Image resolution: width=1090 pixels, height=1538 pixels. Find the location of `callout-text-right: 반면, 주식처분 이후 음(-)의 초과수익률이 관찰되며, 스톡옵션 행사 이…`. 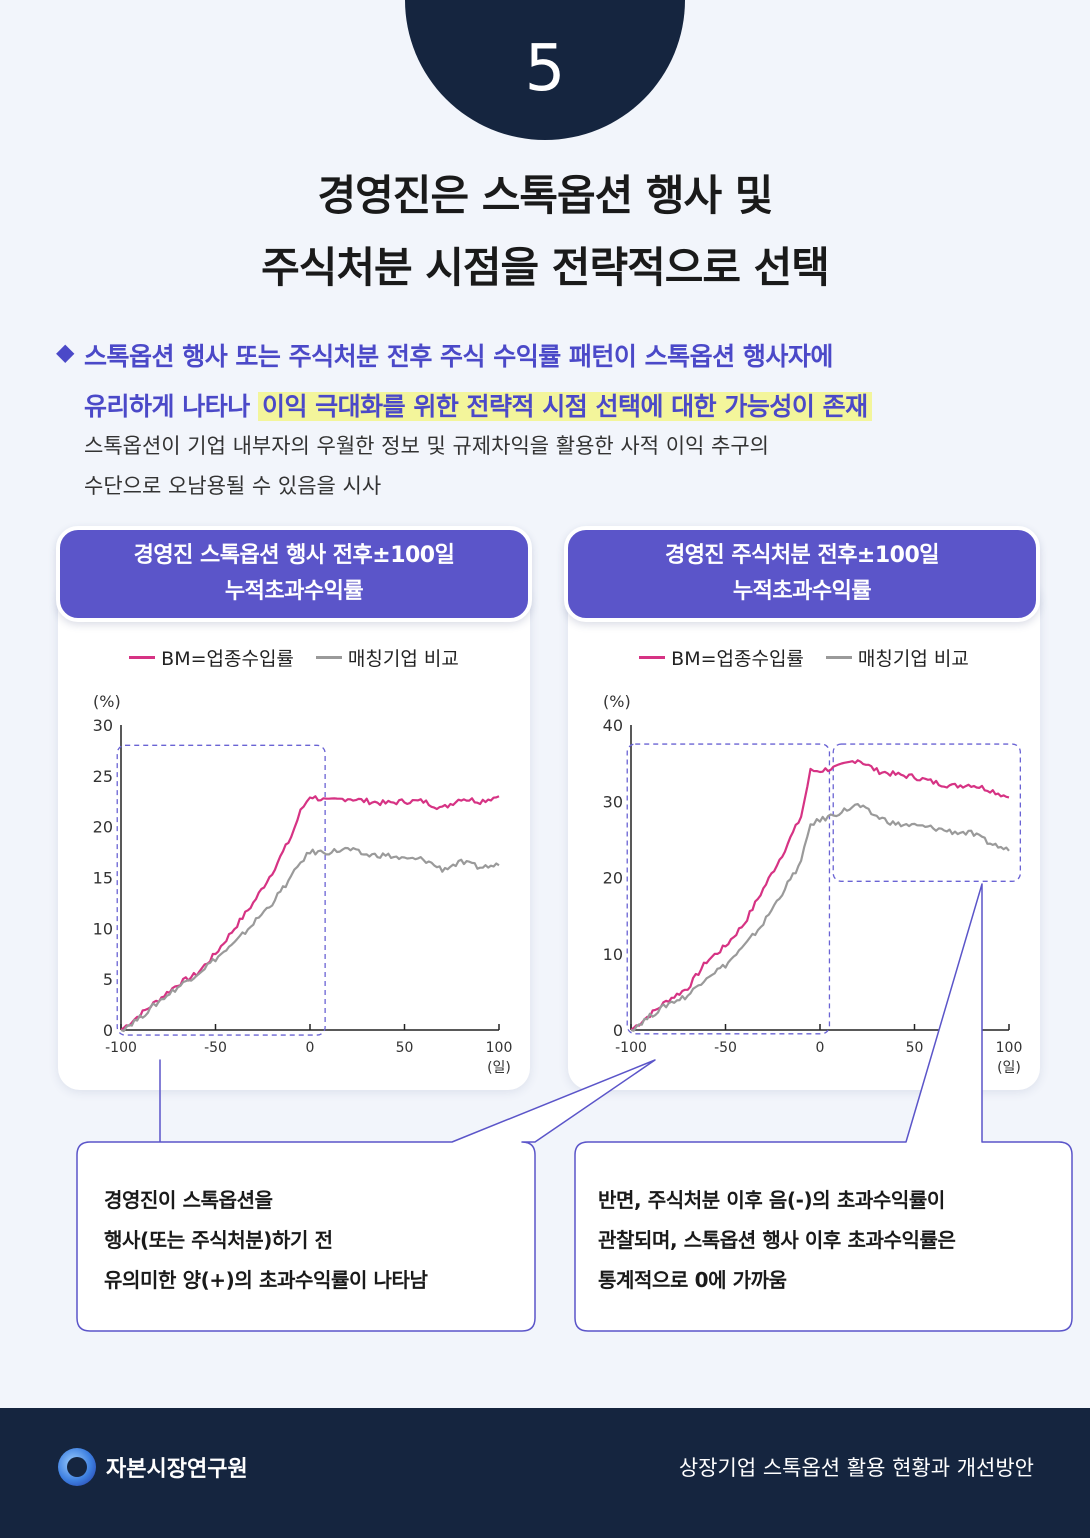

callout-text-right: 반면, 주식처분 이후 음(-)의 초과수익률이 관찰되며, 스톡옵션 행사 이… is located at coordinates (777, 1240).